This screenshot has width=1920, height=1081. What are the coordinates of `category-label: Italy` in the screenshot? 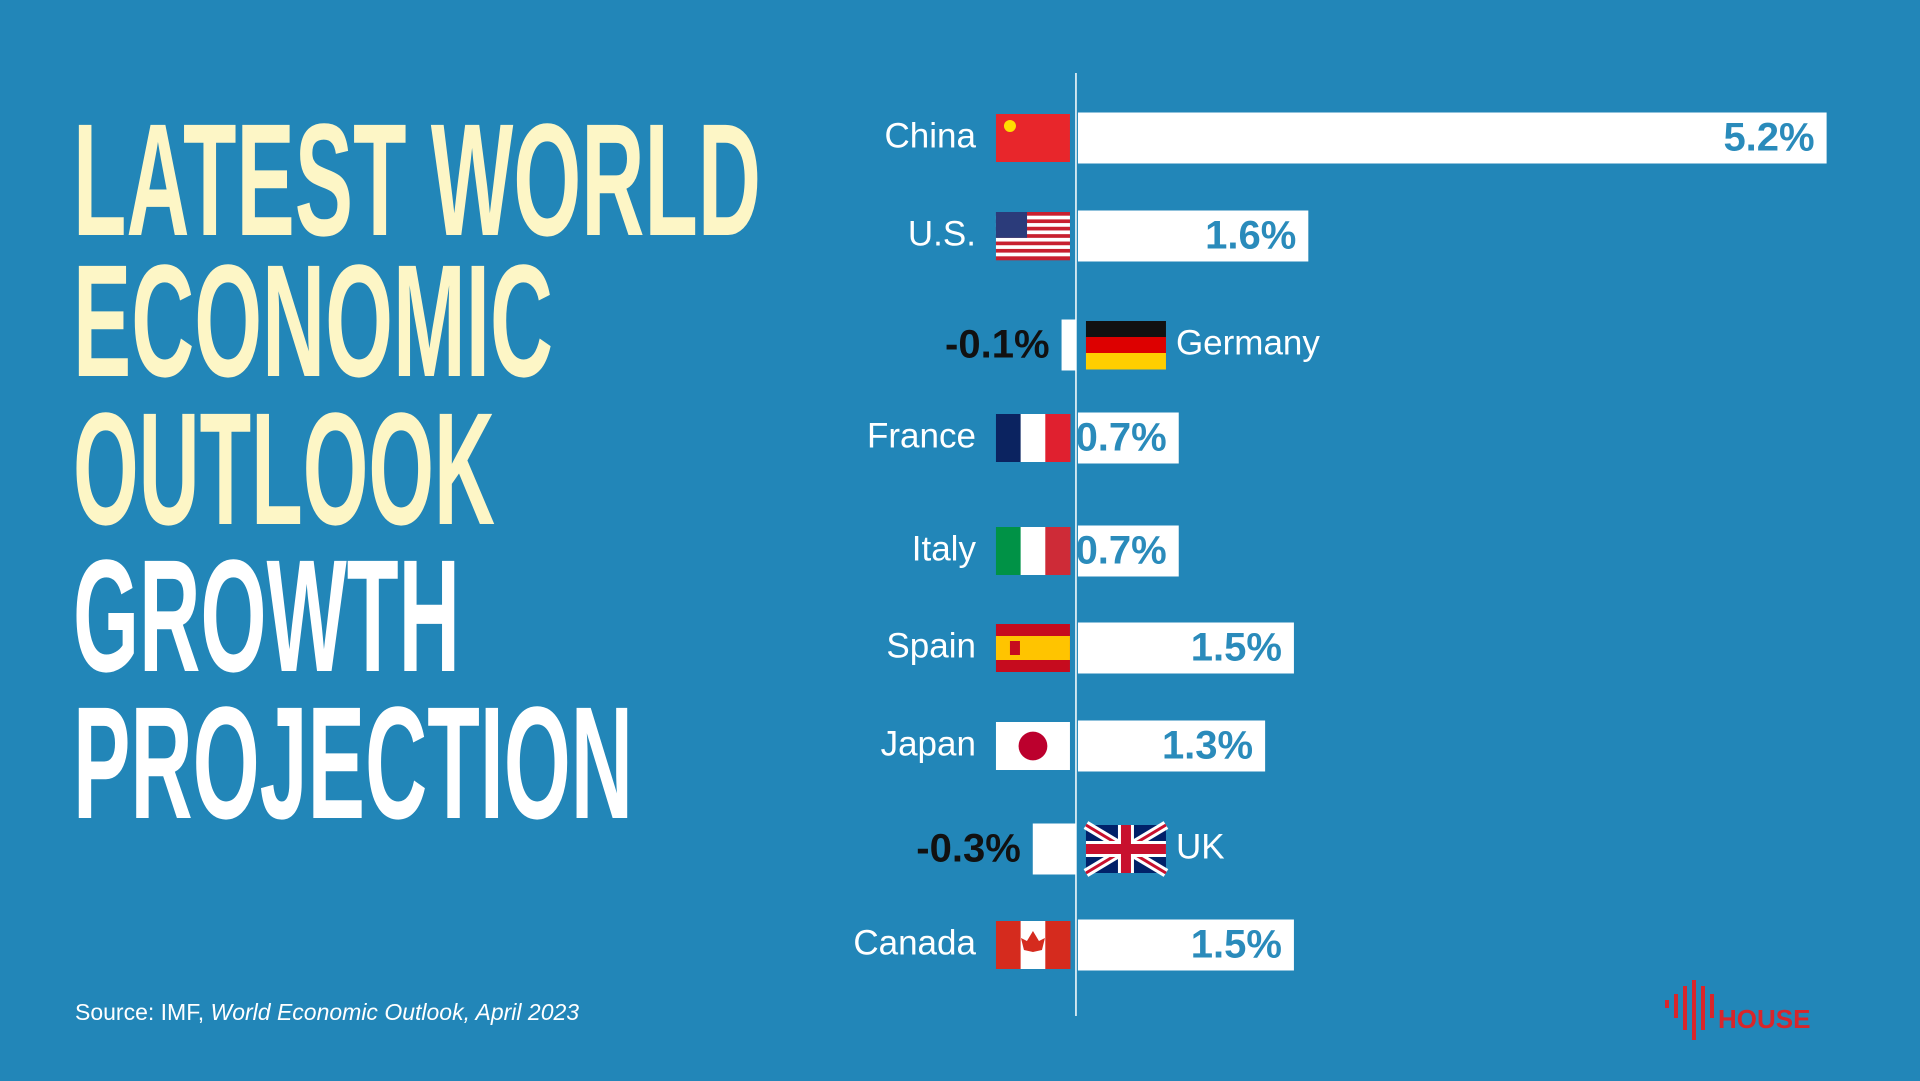 It's located at (944, 548).